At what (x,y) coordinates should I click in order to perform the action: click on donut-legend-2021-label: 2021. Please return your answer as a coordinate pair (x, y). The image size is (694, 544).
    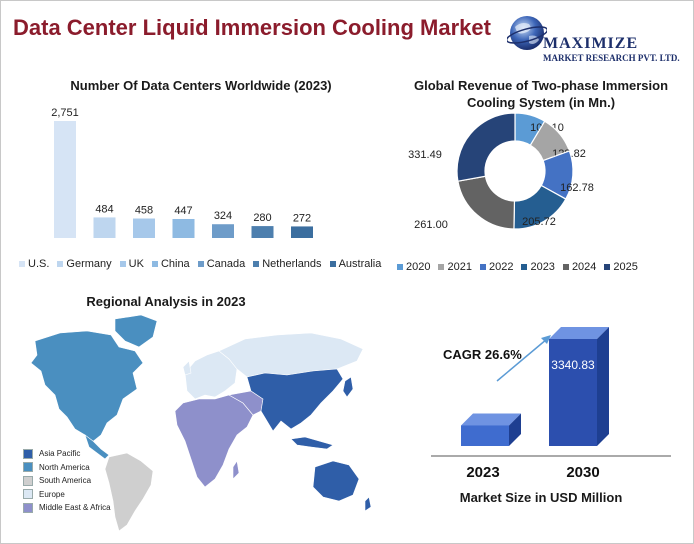
    Looking at the image, I should click on (459, 267).